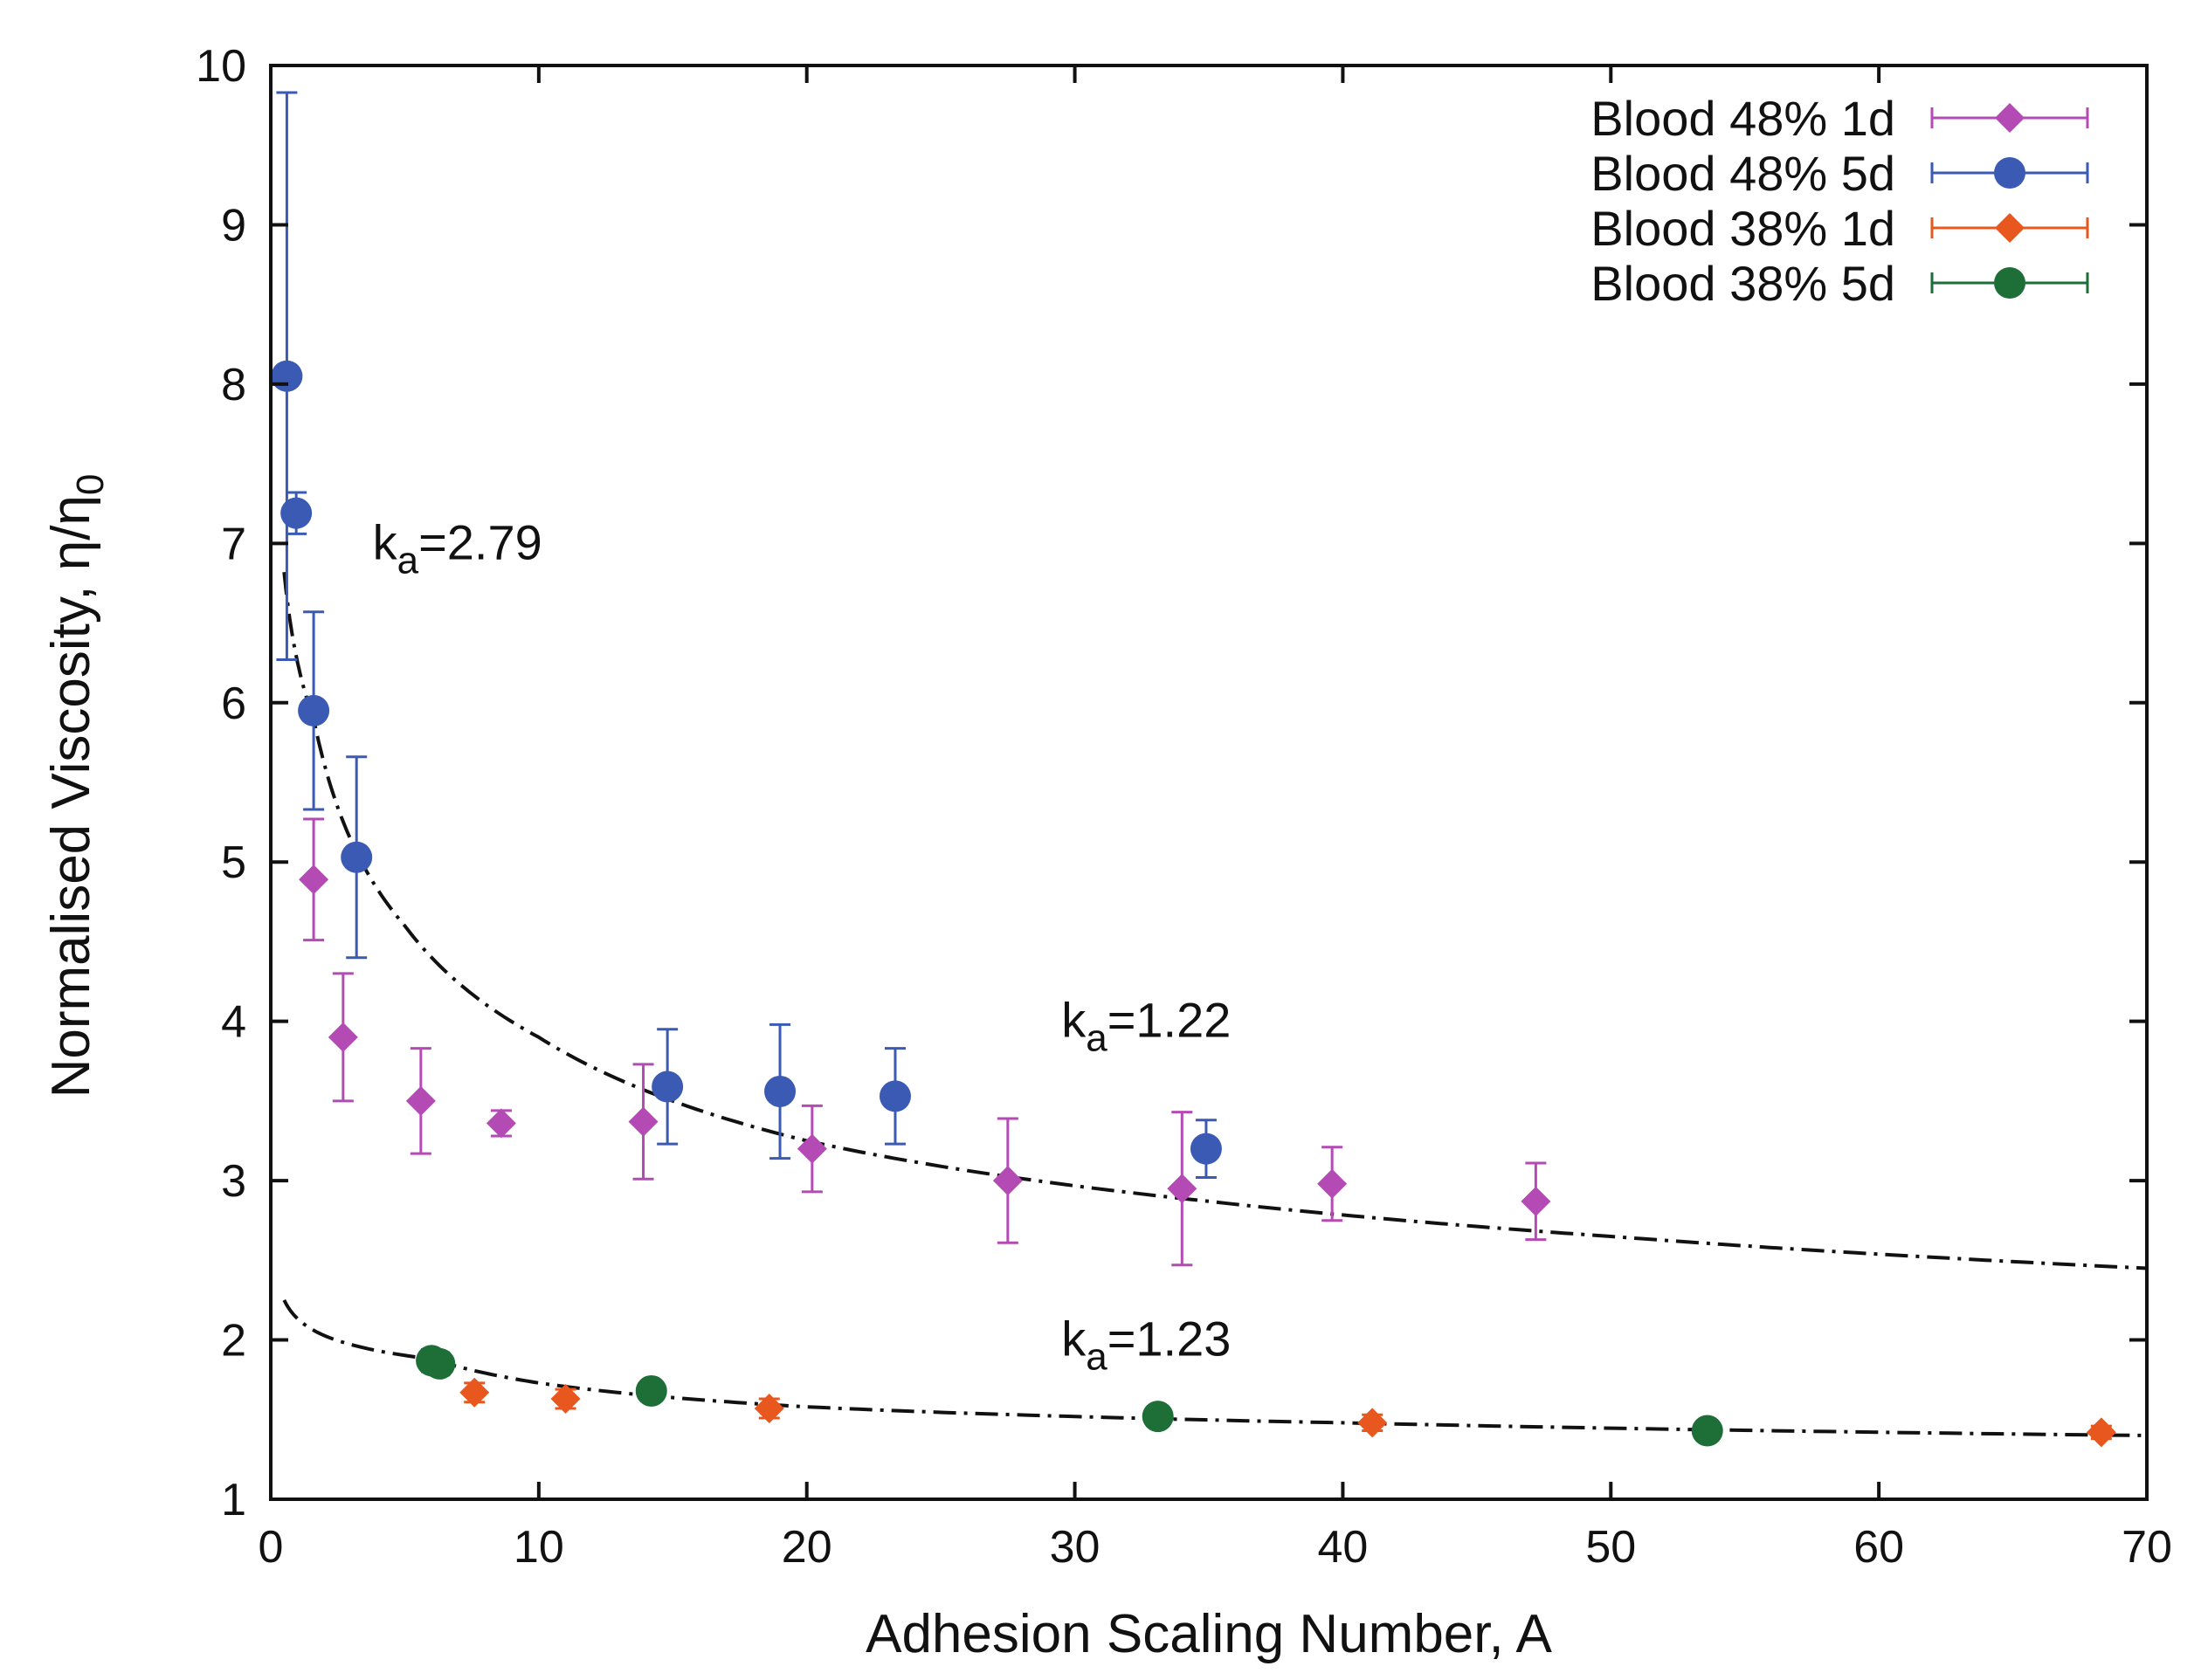 This screenshot has height=1680, width=2208. What do you see at coordinates (221, 66) in the screenshot?
I see `y-tick-label: 10` at bounding box center [221, 66].